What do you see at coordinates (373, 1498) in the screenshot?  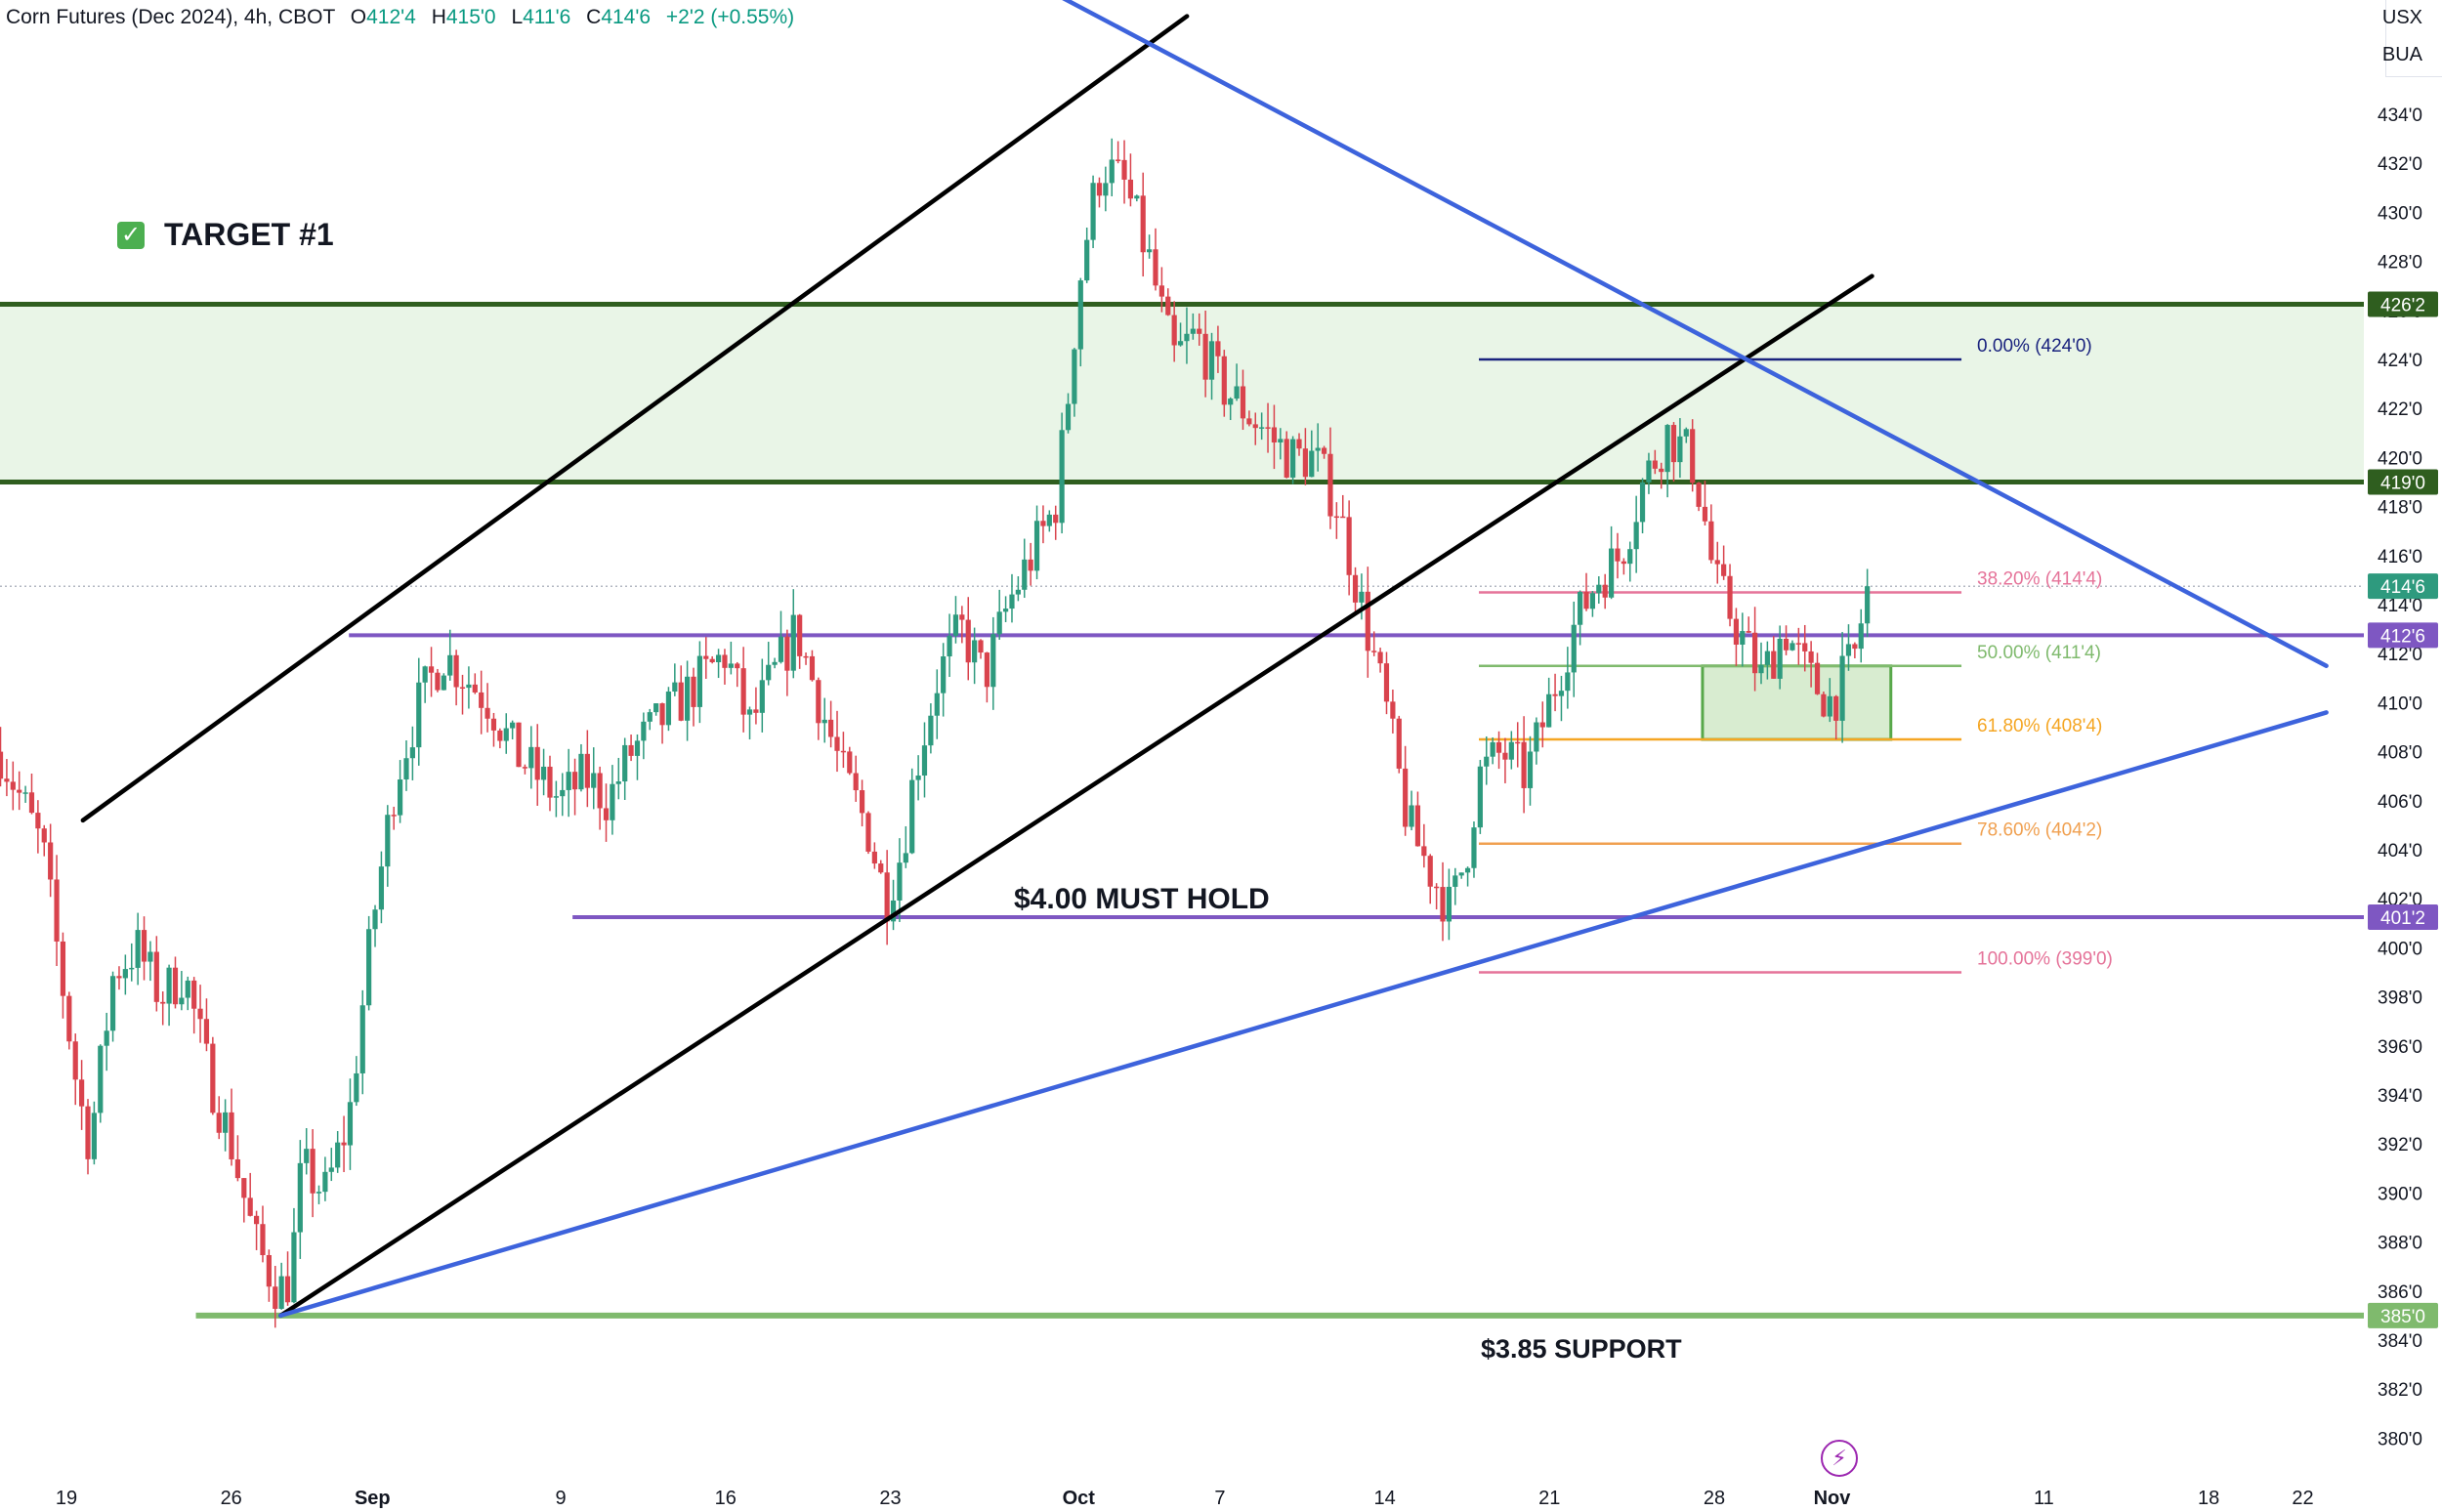 I see `time-tick-label: Sep` at bounding box center [373, 1498].